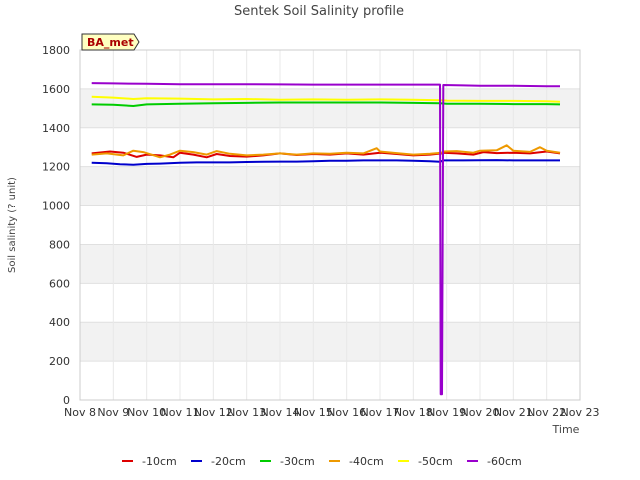 The width and height of the screenshot is (640, 480). What do you see at coordinates (228, 461) in the screenshot?
I see `legend-label: -20cm` at bounding box center [228, 461].